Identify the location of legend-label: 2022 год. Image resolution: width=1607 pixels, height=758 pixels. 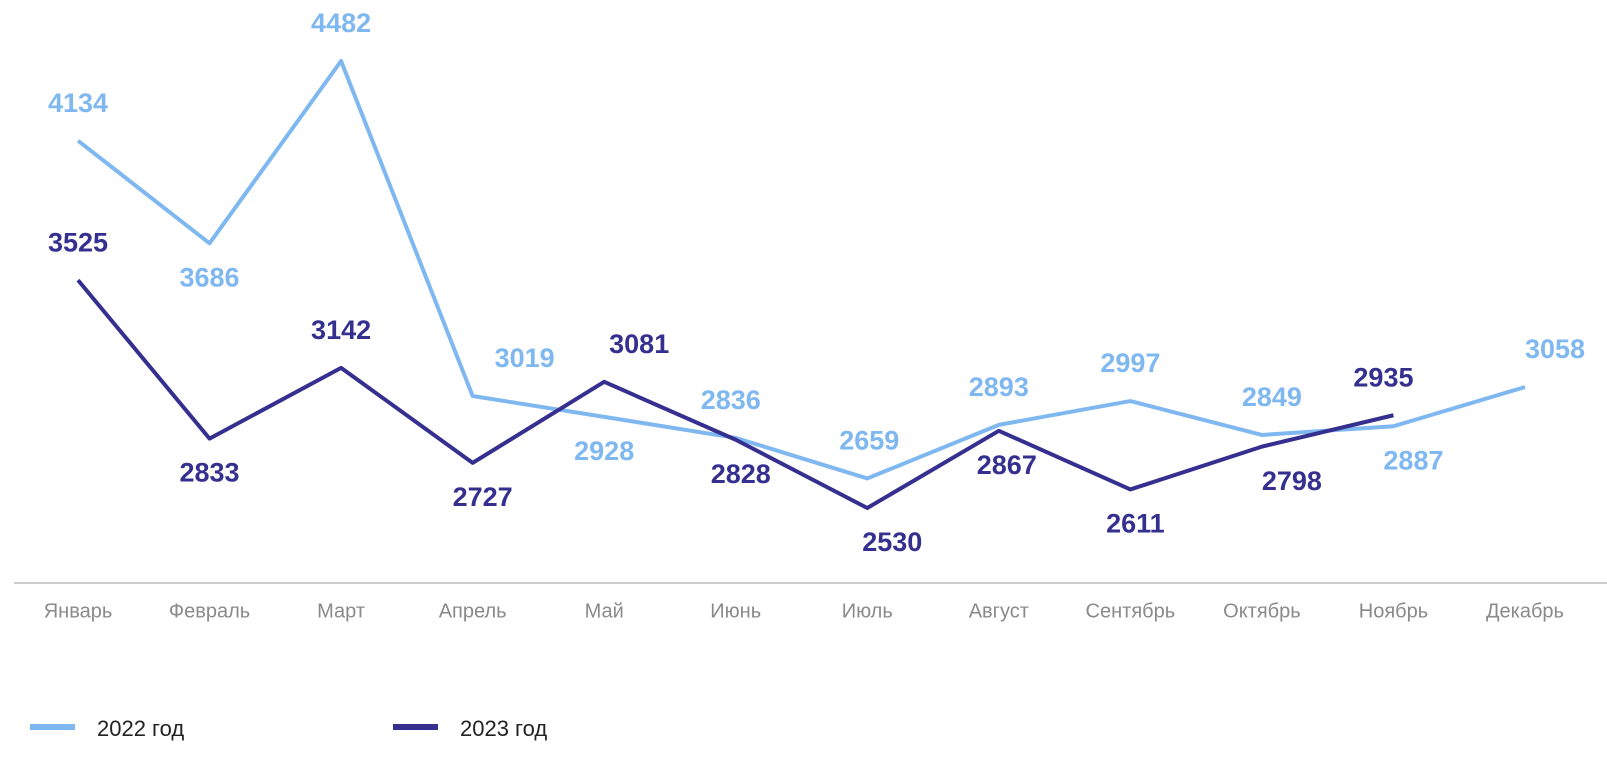
(140, 728).